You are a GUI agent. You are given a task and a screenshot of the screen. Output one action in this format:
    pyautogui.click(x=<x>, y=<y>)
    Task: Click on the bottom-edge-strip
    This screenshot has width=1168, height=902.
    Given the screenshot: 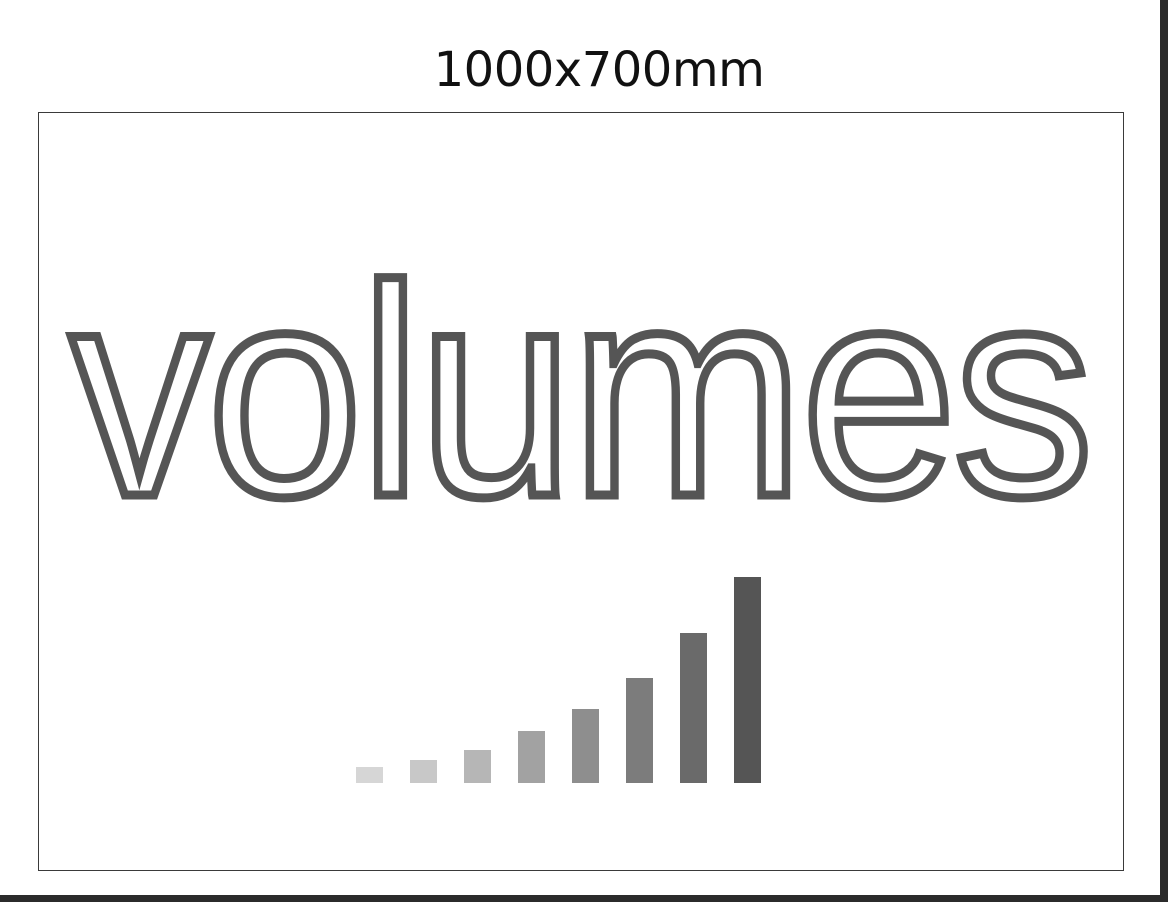 What is the action you would take?
    pyautogui.click(x=584, y=898)
    